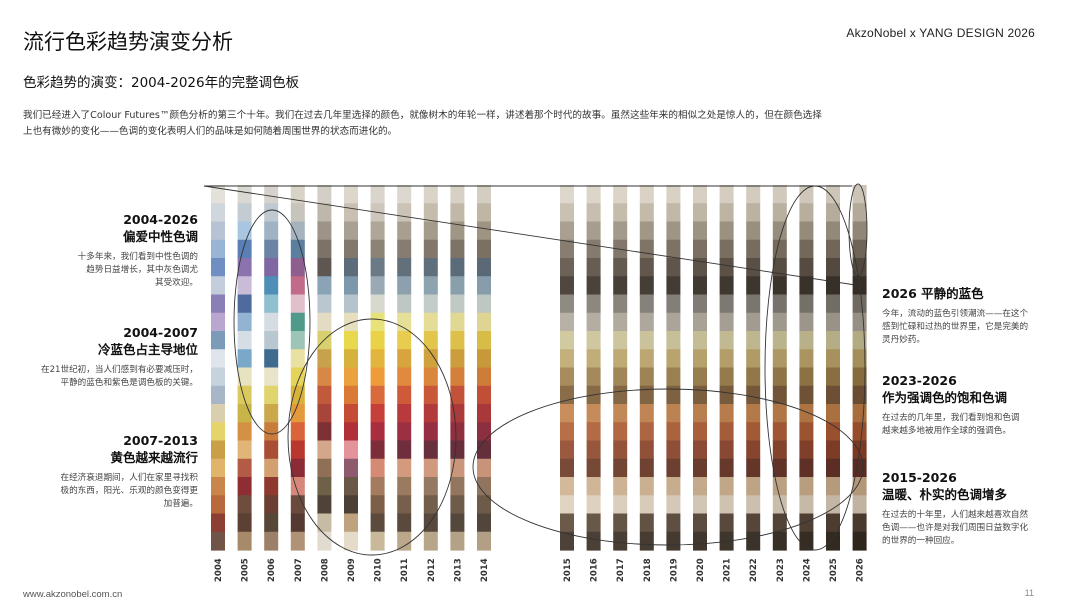 This screenshot has height=608, width=1080. What do you see at coordinates (951, 418) in the screenshot?
I see `annotation-saturated-text-line: 在过去的几年里，我们看到饱和色调` at bounding box center [951, 418].